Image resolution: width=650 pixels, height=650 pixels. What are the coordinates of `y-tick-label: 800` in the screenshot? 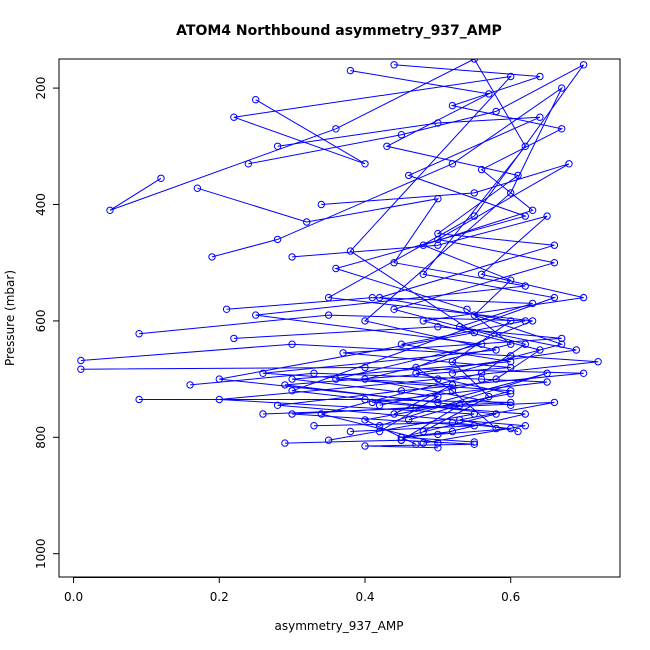 It's located at (41, 437).